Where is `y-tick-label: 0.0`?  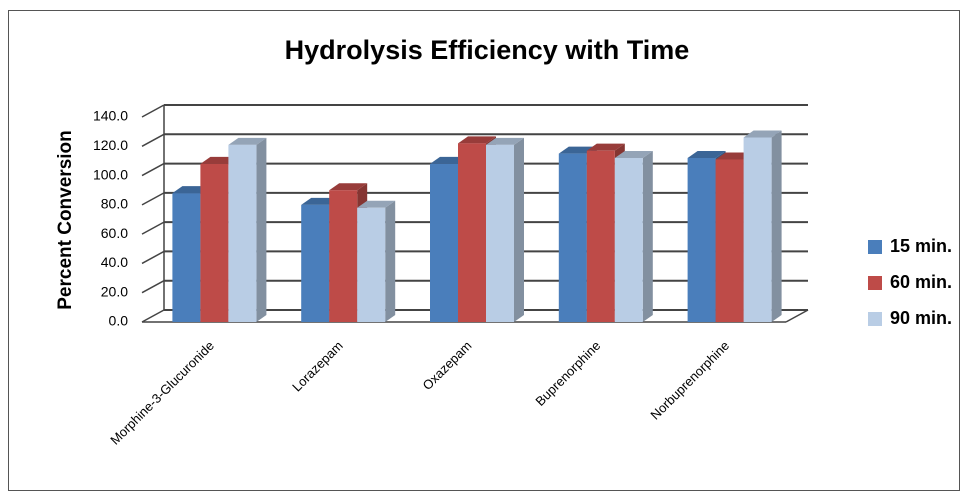 y-tick-label: 0.0 is located at coordinates (119, 321).